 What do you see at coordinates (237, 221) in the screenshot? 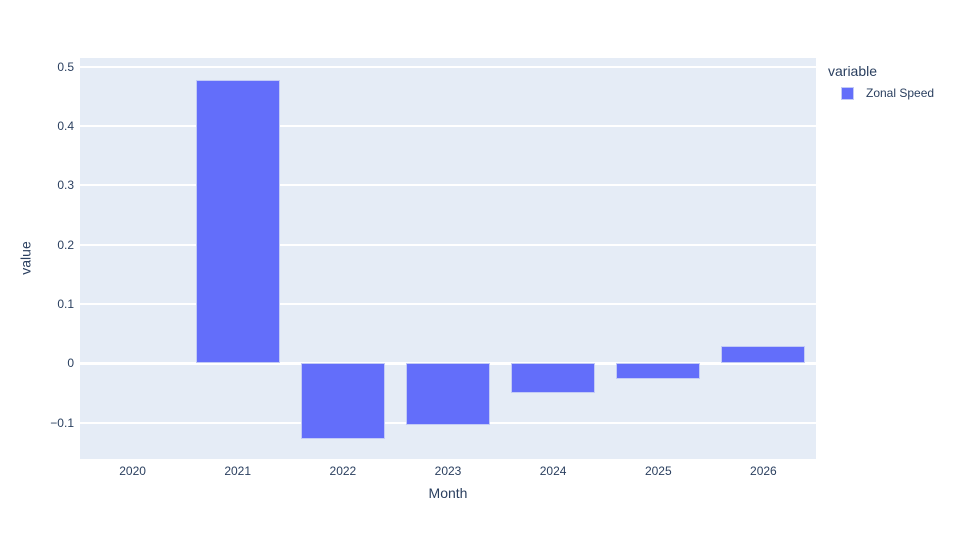
I see `bar-2021` at bounding box center [237, 221].